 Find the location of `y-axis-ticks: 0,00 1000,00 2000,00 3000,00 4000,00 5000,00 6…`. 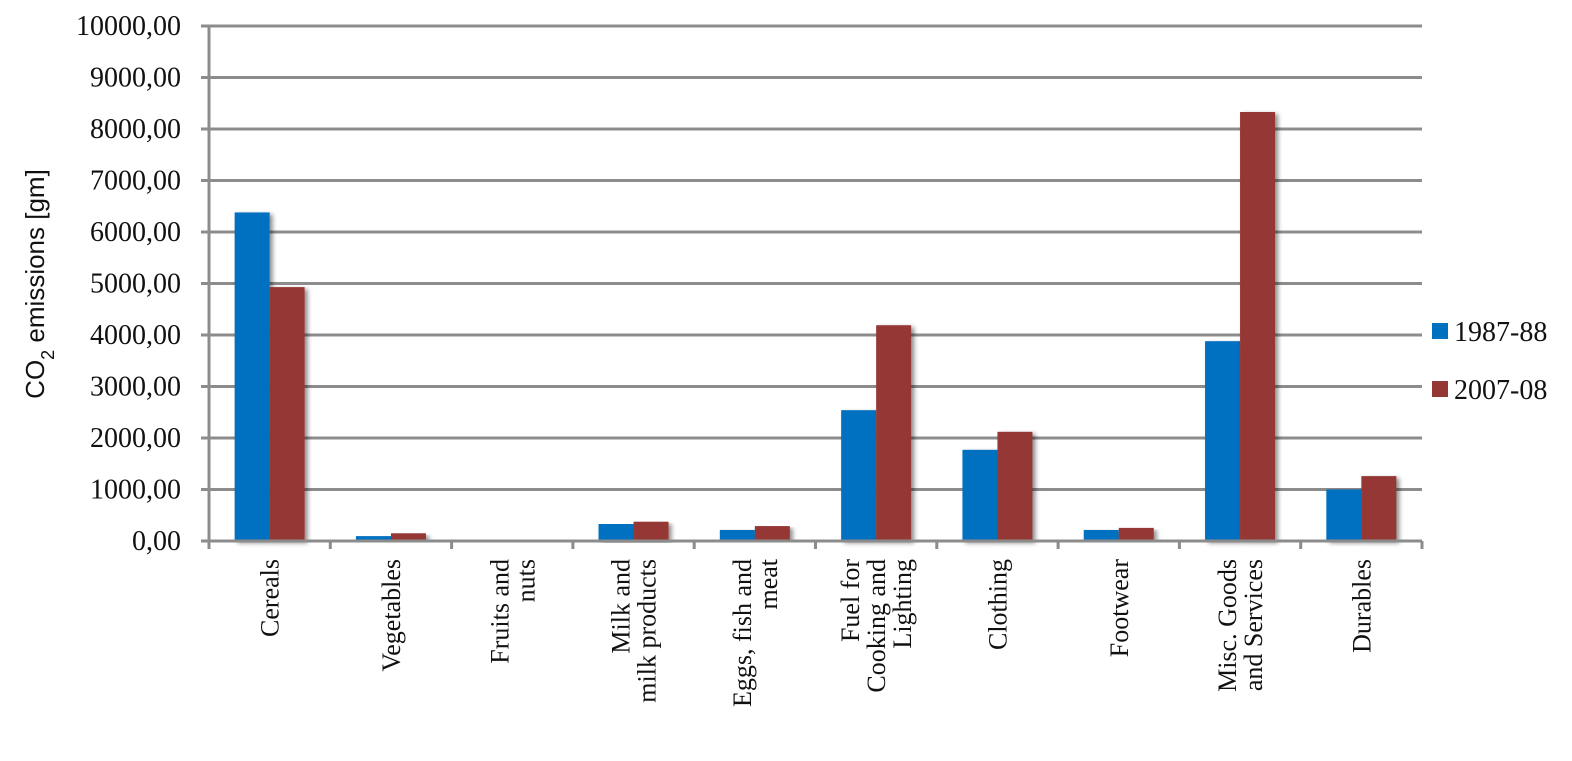

y-axis-ticks: 0,00 1000,00 2000,00 3000,00 4000,00 5000,00 6… is located at coordinates (142, 284).